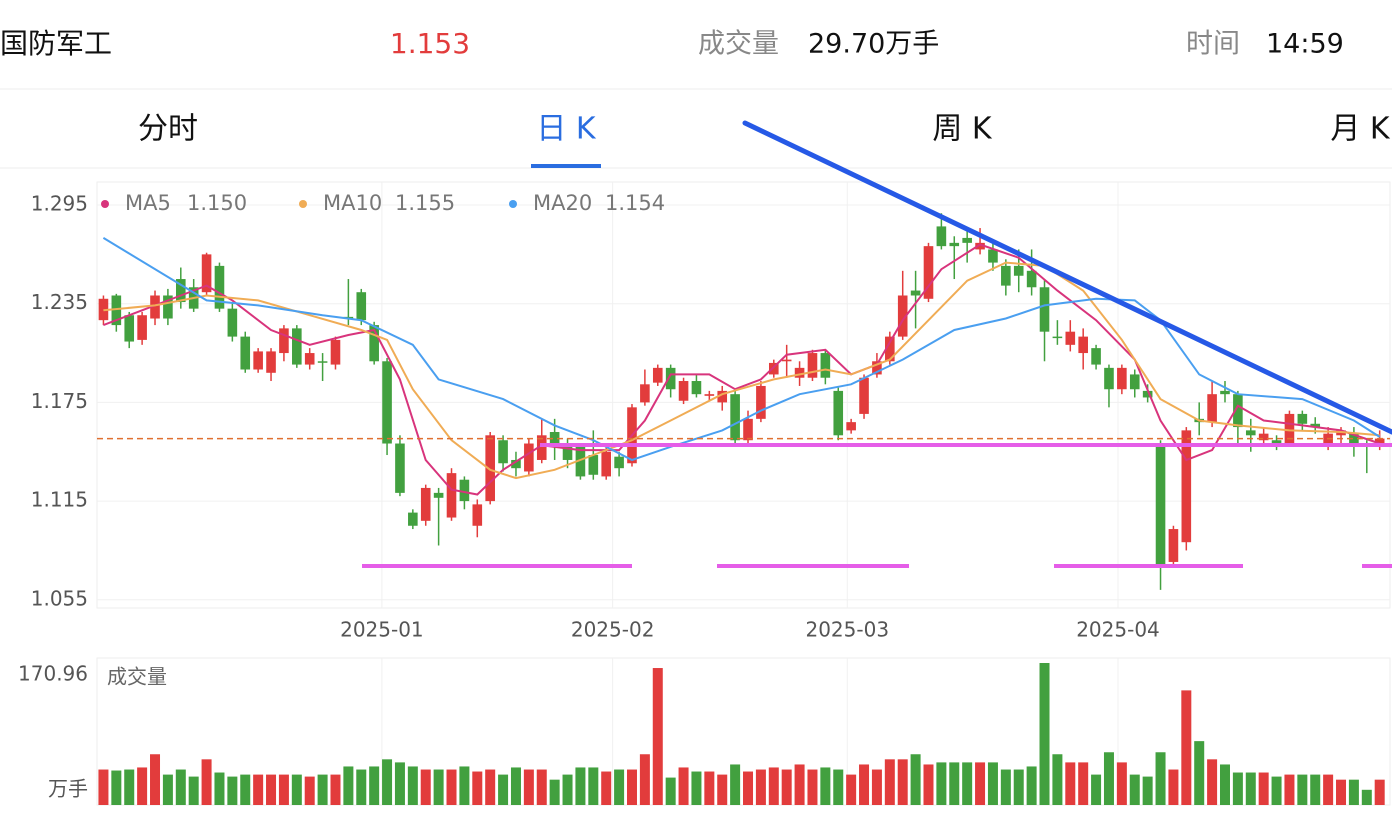 The image size is (1392, 818). What do you see at coordinates (68, 789) in the screenshot?
I see `volume-unit: 万手` at bounding box center [68, 789].